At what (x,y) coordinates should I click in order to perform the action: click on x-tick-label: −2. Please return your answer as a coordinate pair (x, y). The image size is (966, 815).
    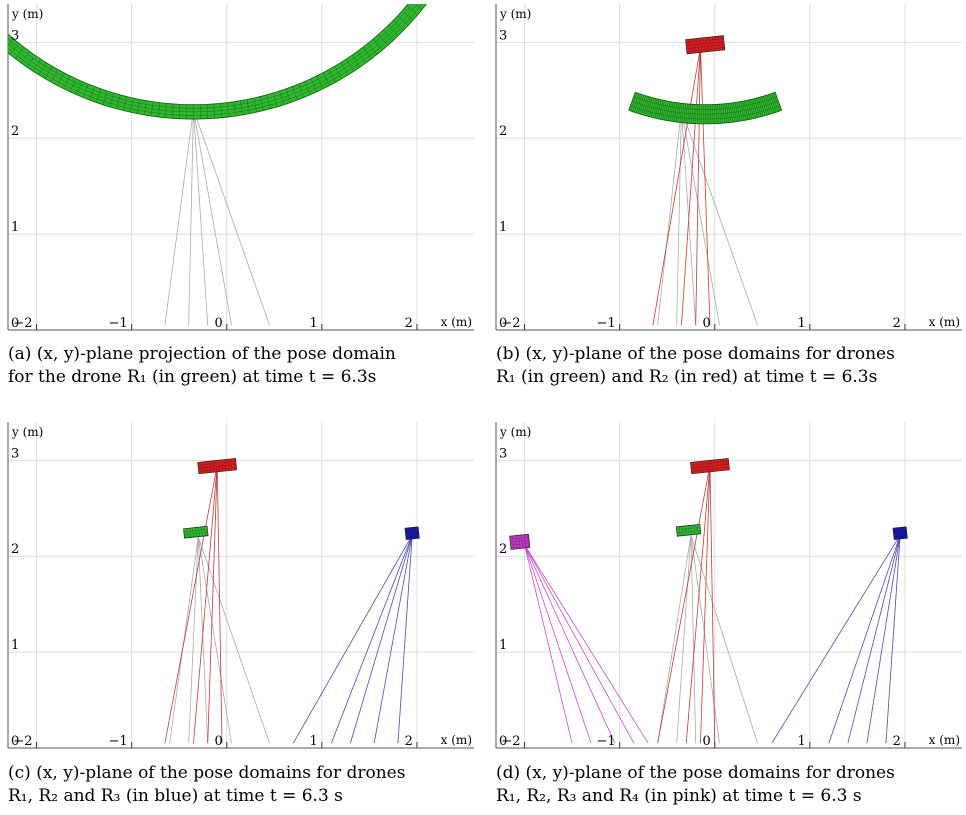
    Looking at the image, I should click on (510, 323).